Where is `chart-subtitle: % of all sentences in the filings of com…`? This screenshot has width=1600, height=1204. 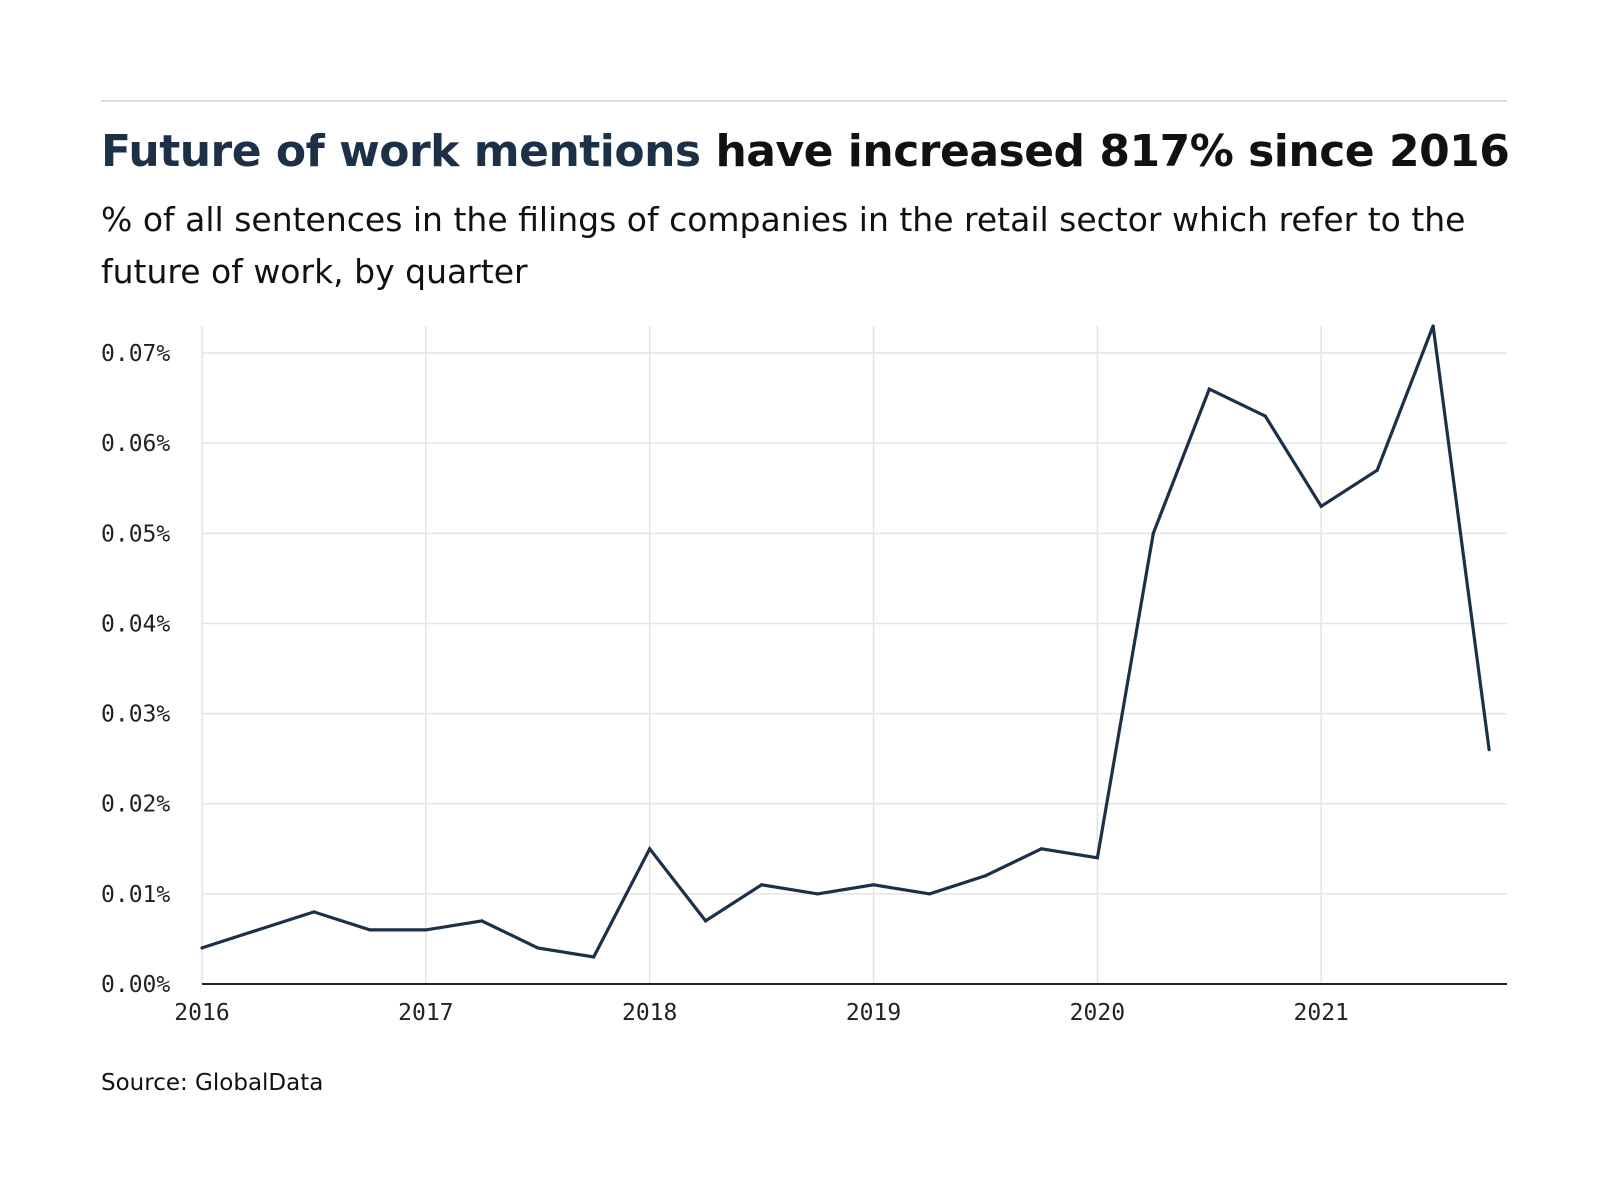 chart-subtitle: % of all sentences in the filings of com… is located at coordinates (783, 245).